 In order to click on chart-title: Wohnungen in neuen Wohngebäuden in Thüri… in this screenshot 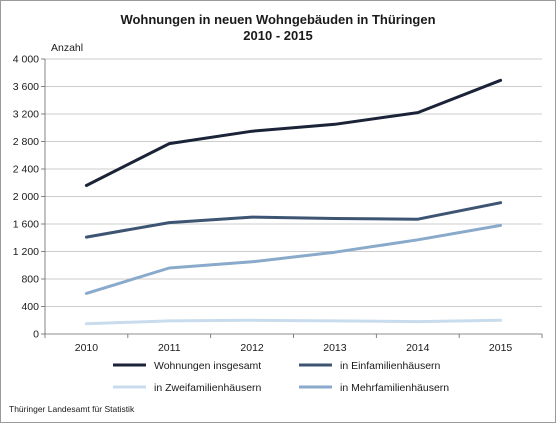, I will do `click(277, 19)`.